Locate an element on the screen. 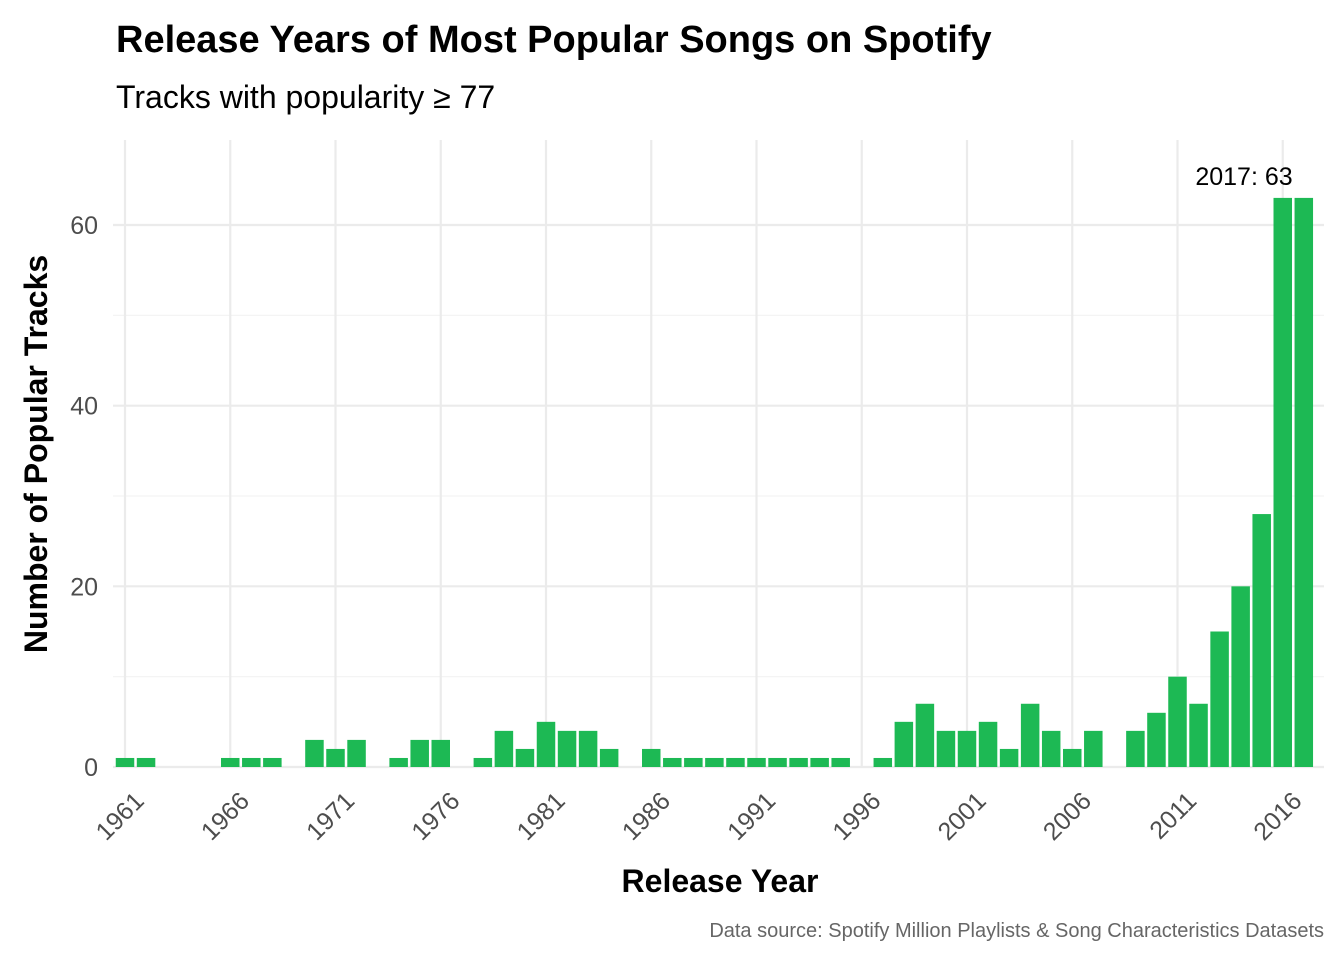  bar-1982 is located at coordinates (567, 748).